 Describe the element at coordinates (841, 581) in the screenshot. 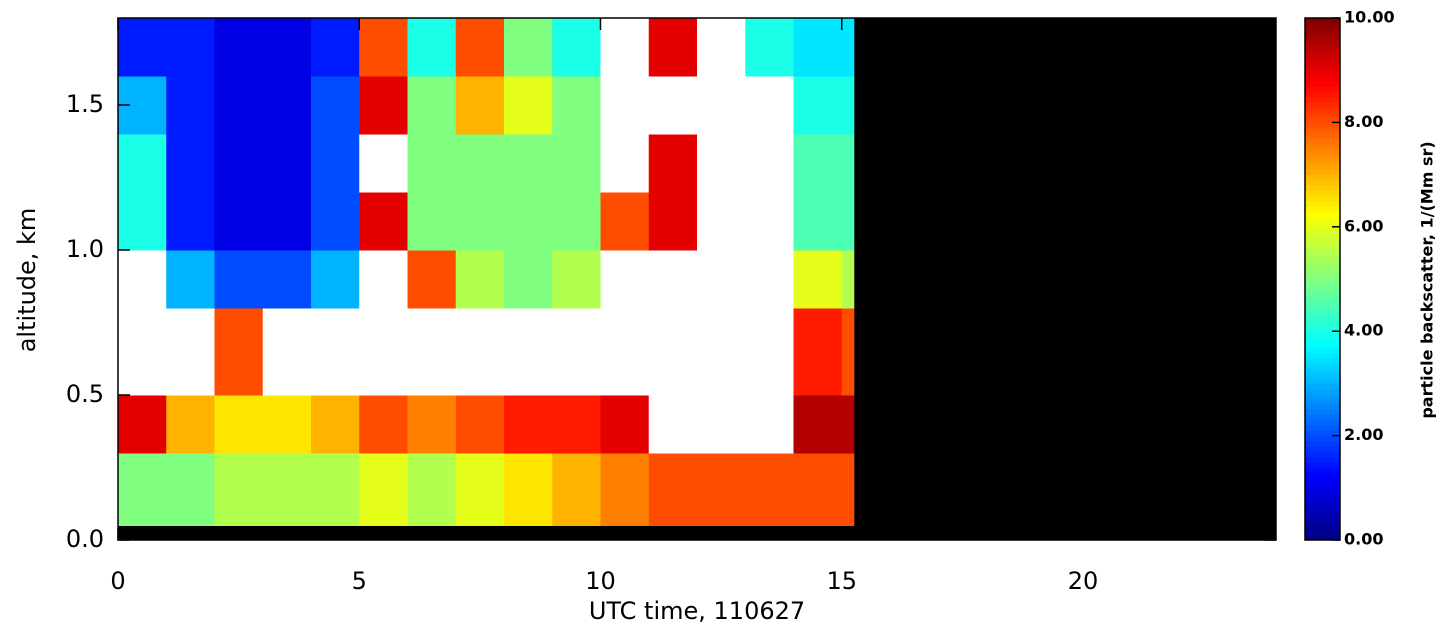

I see `x-tick-label: 15` at that location.